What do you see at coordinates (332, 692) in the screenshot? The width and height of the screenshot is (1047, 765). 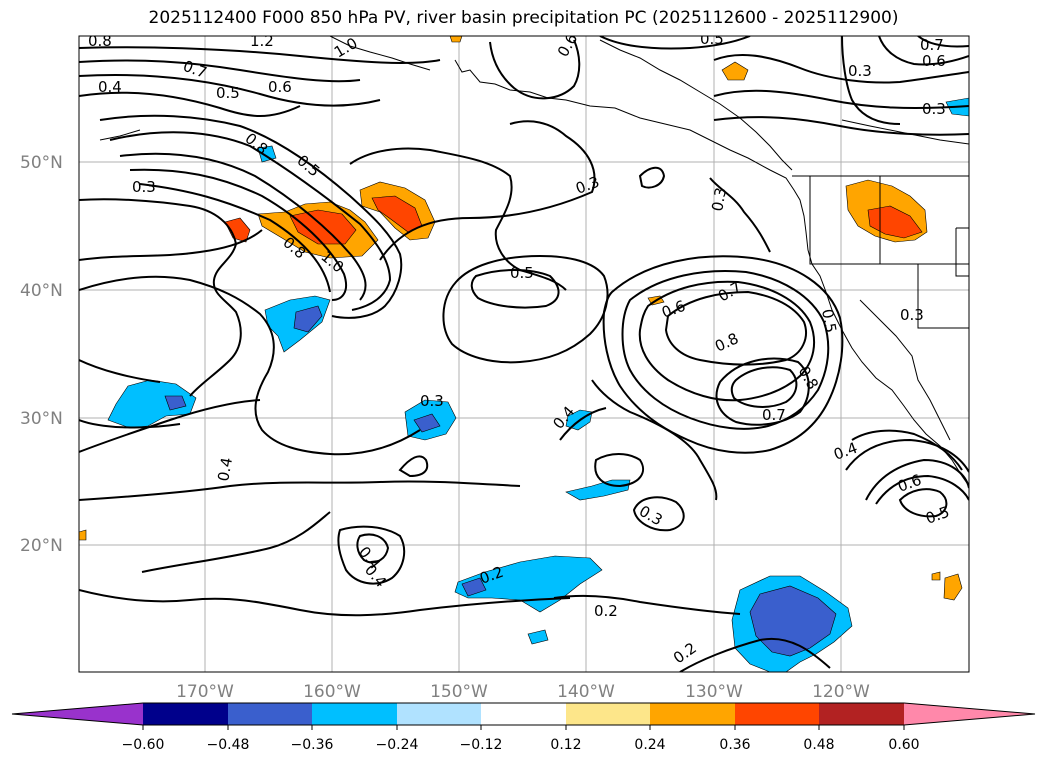 I see `lon-label: 160°W` at bounding box center [332, 692].